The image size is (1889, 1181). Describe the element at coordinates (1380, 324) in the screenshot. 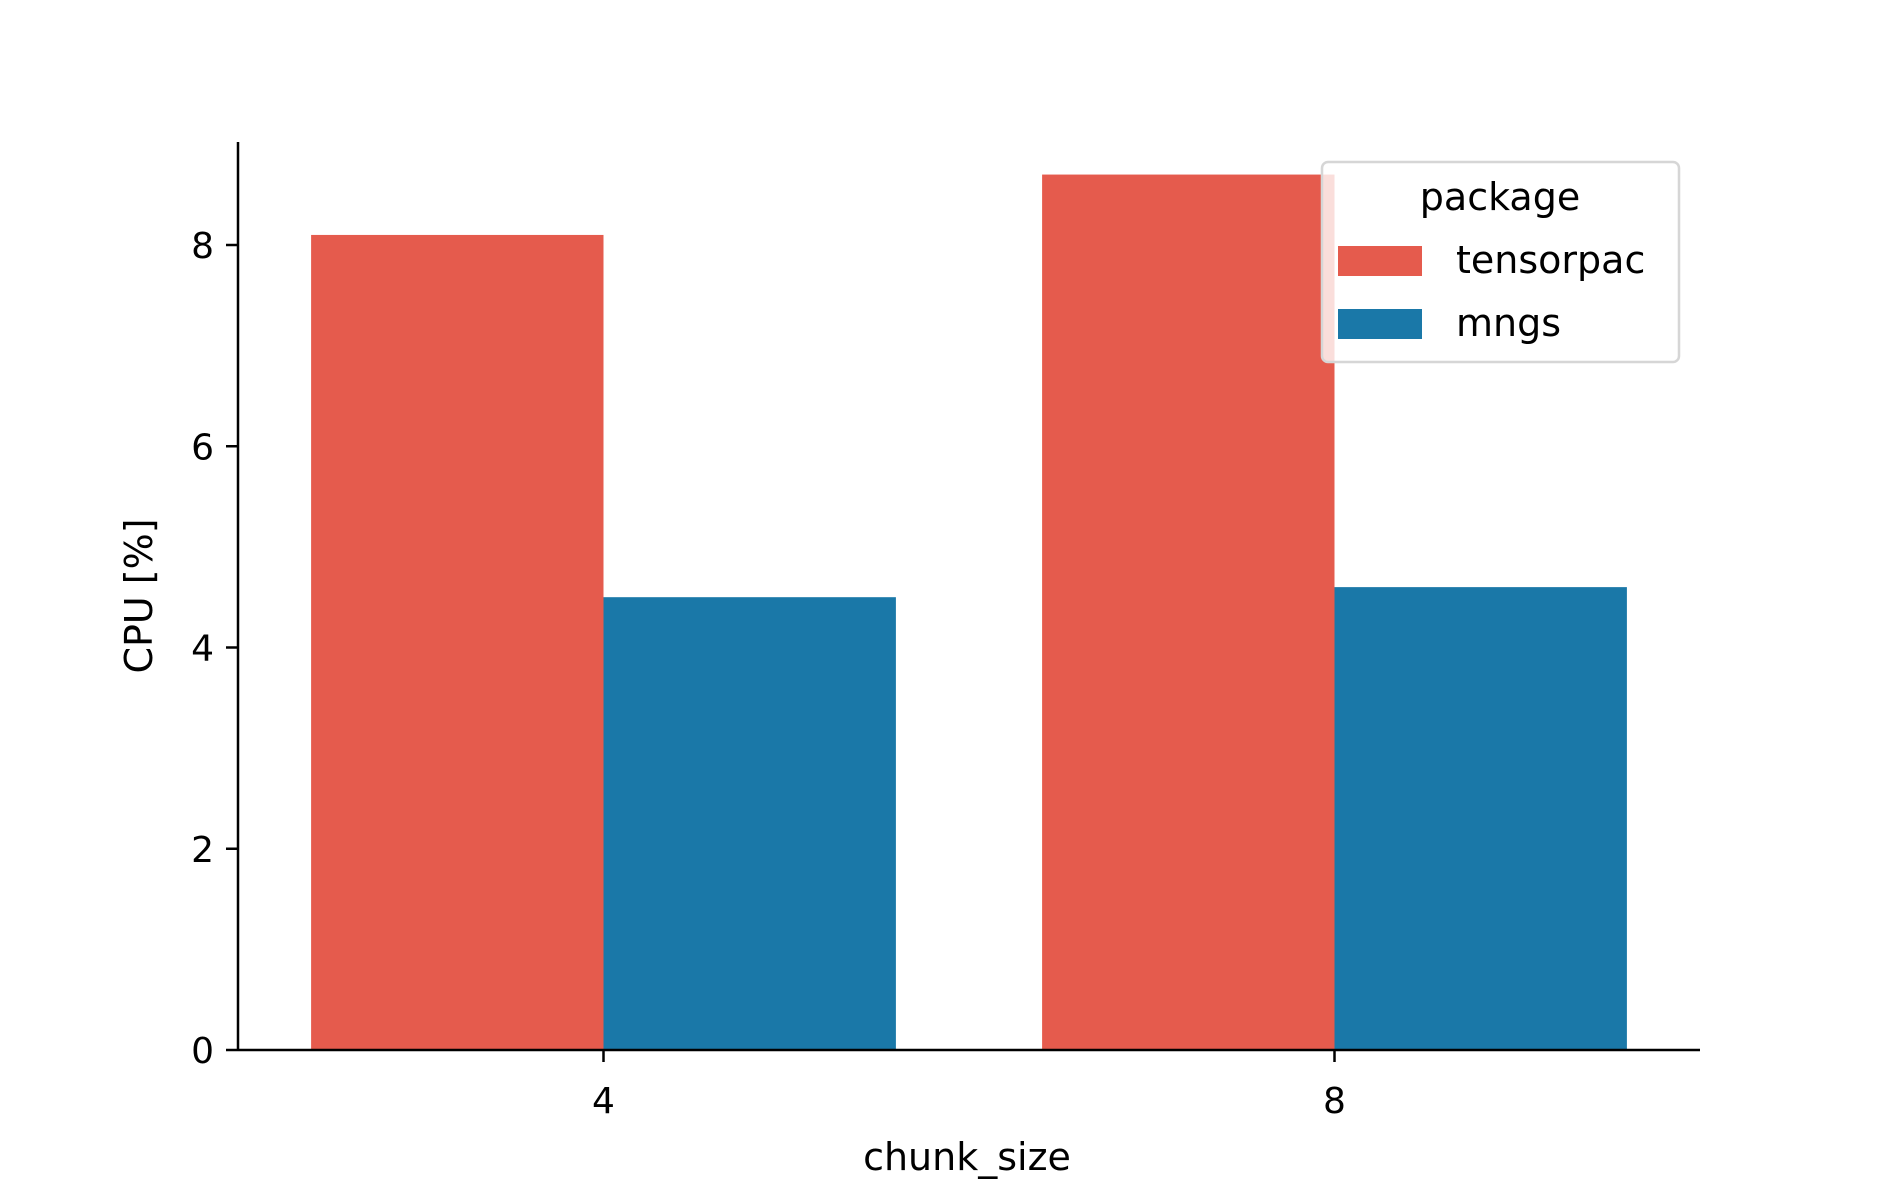

I see `legend-swatch-mngs` at that location.